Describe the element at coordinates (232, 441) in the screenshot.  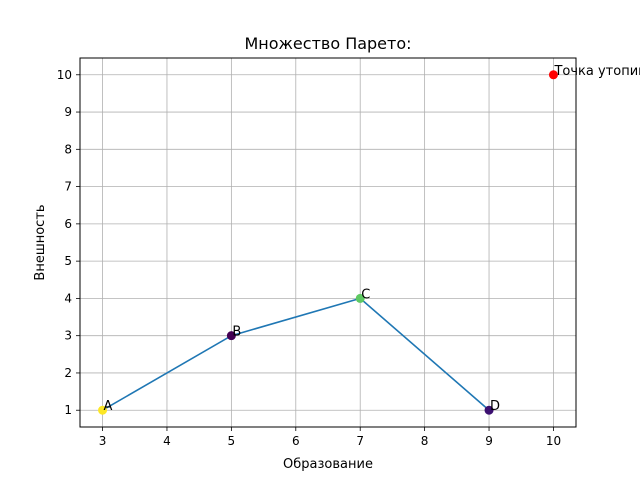
I see `x-tick-label: 5` at that location.